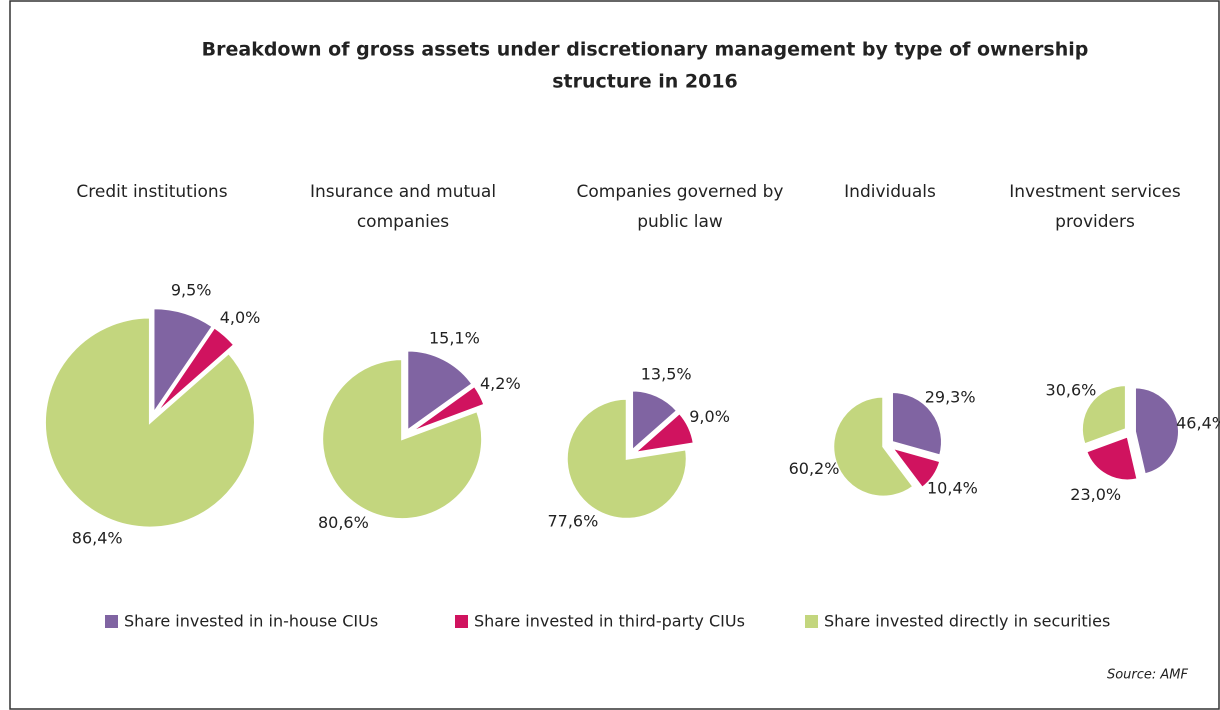 Image resolution: width=1220 pixels, height=710 pixels. What do you see at coordinates (680, 222) in the screenshot?
I see `pie-title: public law` at bounding box center [680, 222].